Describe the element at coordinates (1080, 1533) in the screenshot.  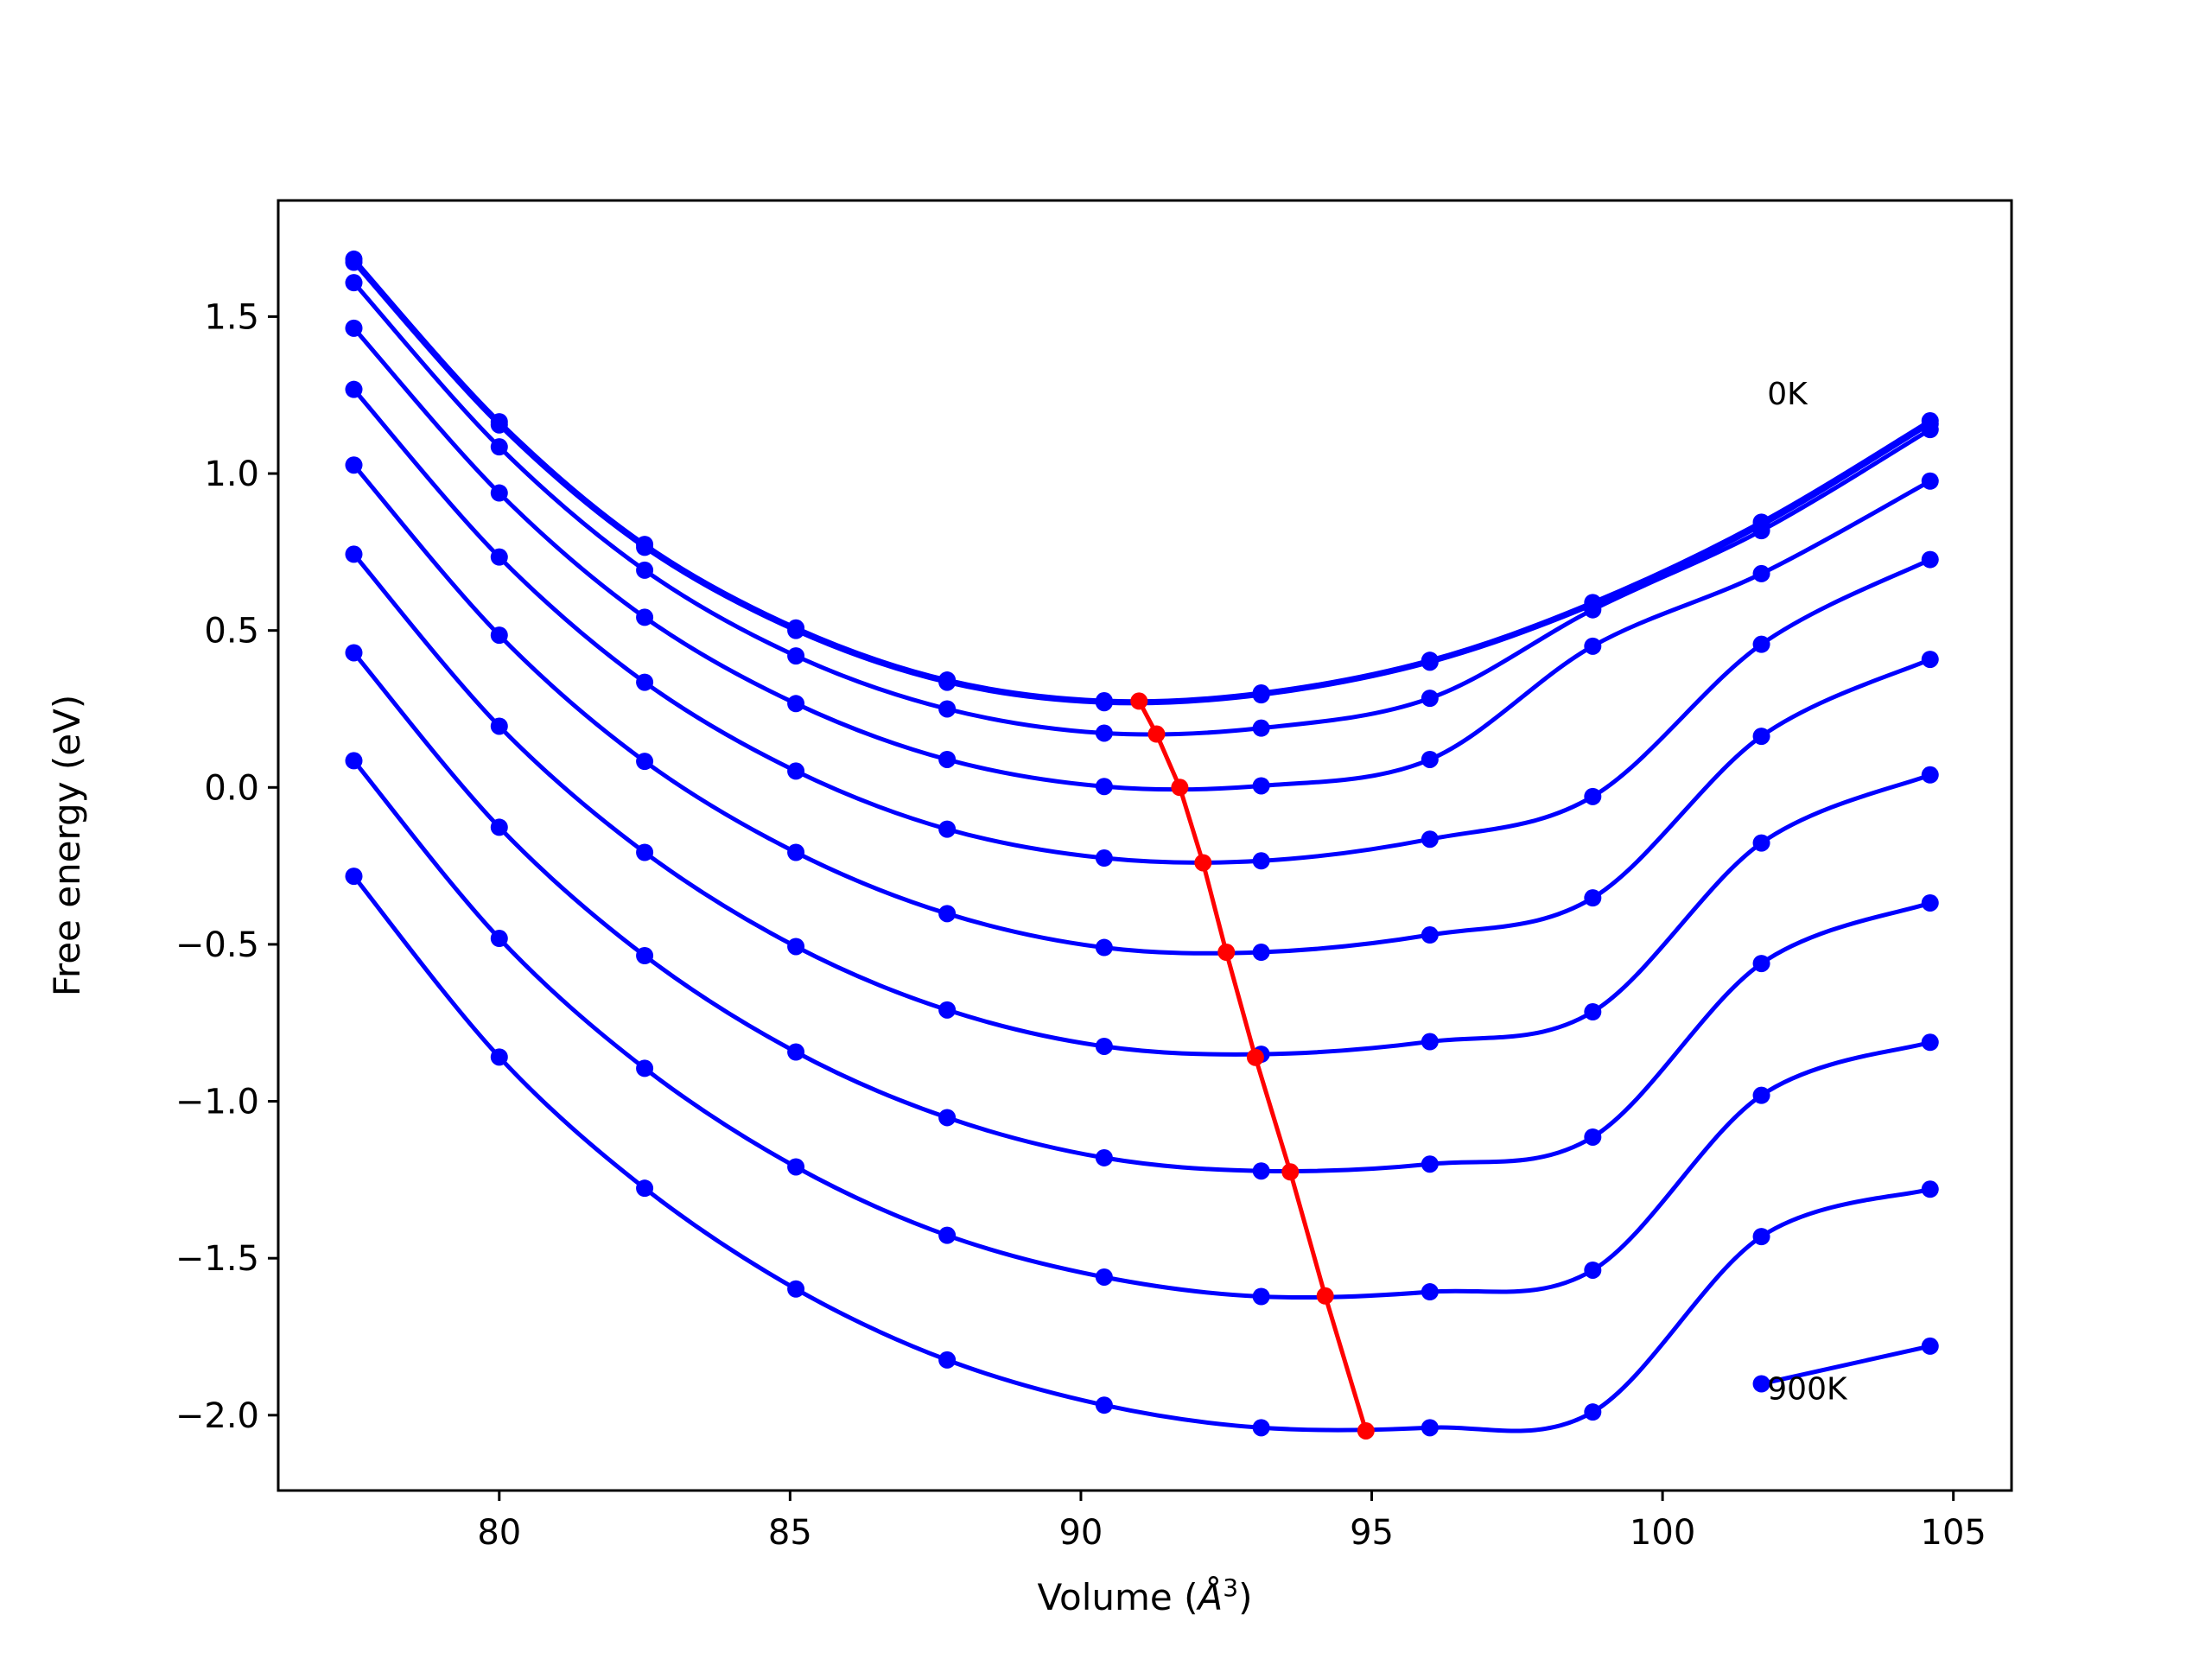
I see `x-tick-label: 90` at that location.